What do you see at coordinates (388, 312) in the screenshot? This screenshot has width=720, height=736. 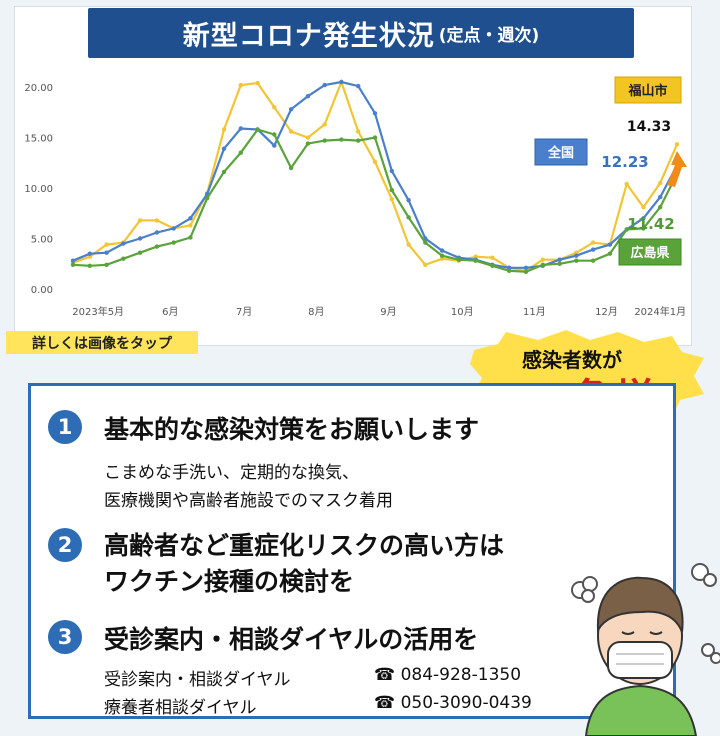 I see `x-tick-label: 9月` at bounding box center [388, 312].